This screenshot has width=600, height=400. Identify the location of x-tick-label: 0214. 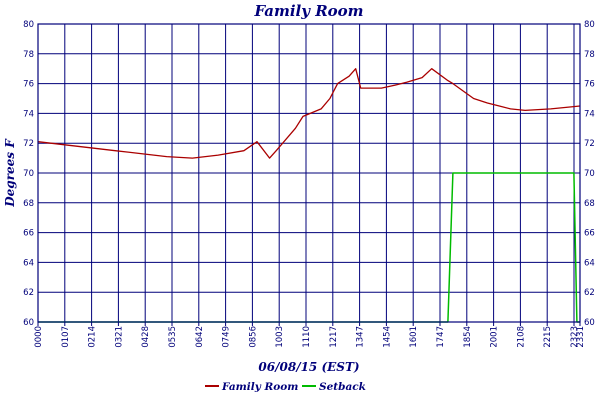
(93, 337).